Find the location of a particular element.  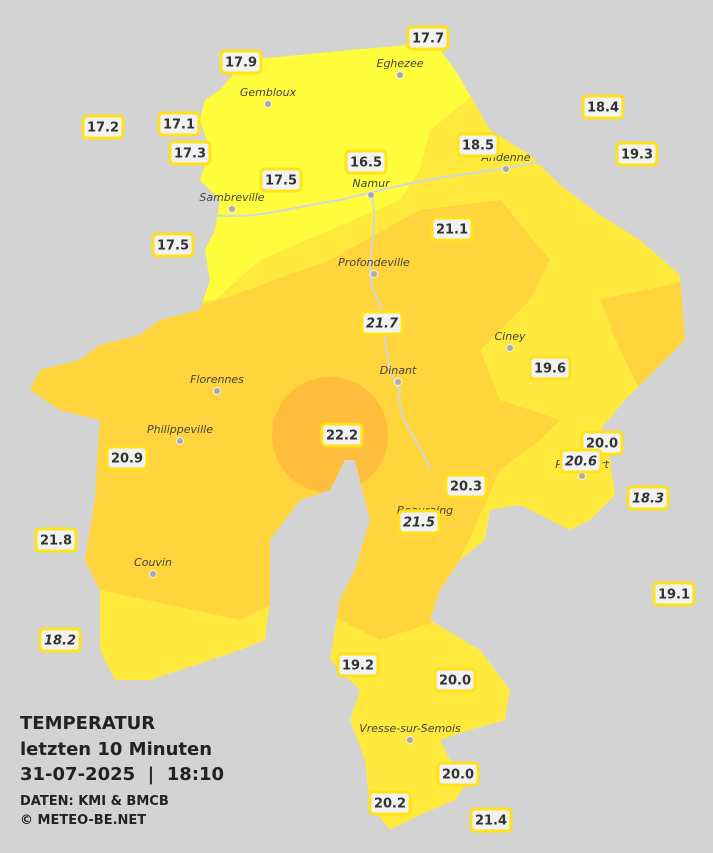

station: 17.3 is located at coordinates (190, 153).